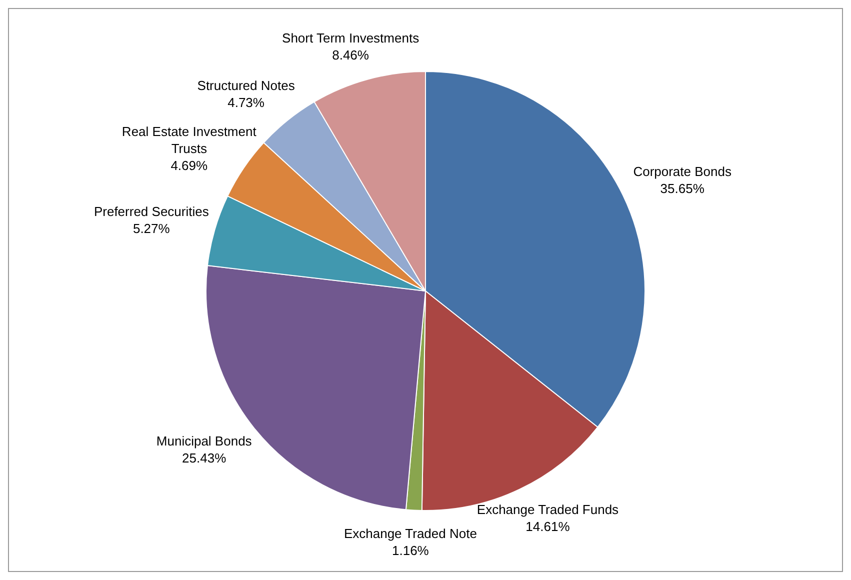 Image resolution: width=851 pixels, height=580 pixels. Describe the element at coordinates (548, 510) in the screenshot. I see `slice-label: Exchange Traded Funds` at that location.